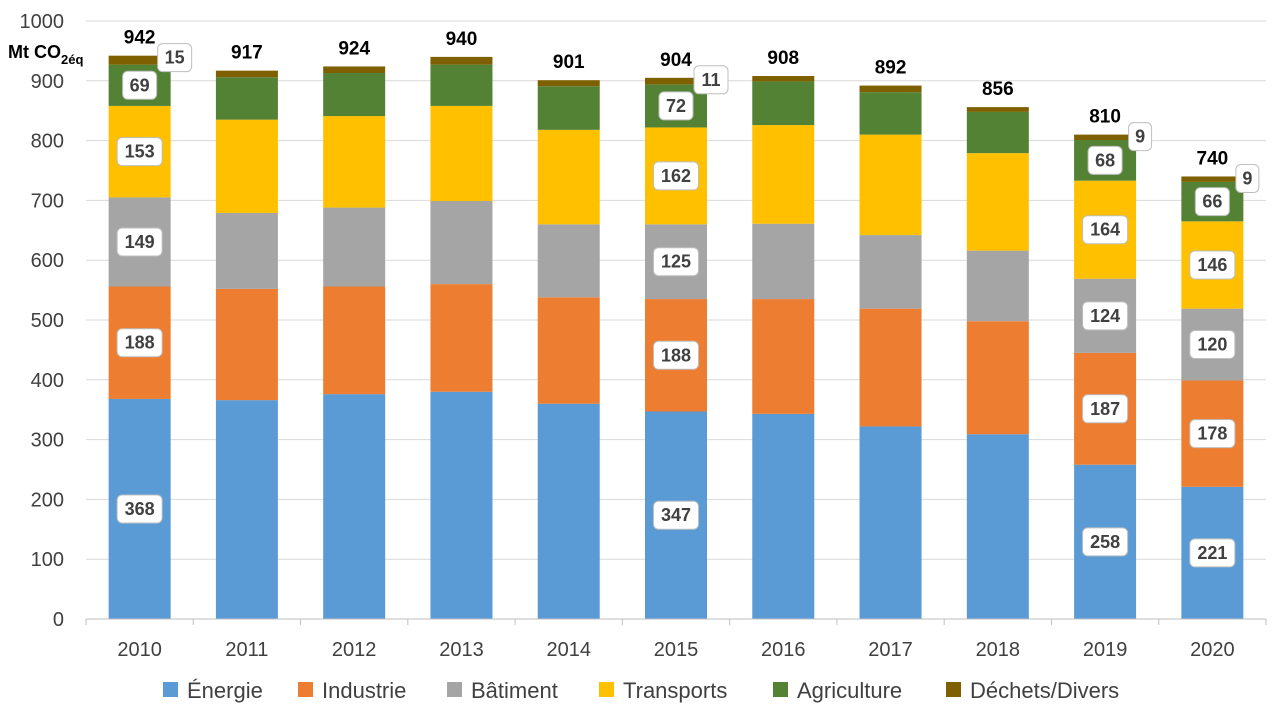  Describe the element at coordinates (890, 650) in the screenshot. I see `x-tick-label: 2017` at that location.